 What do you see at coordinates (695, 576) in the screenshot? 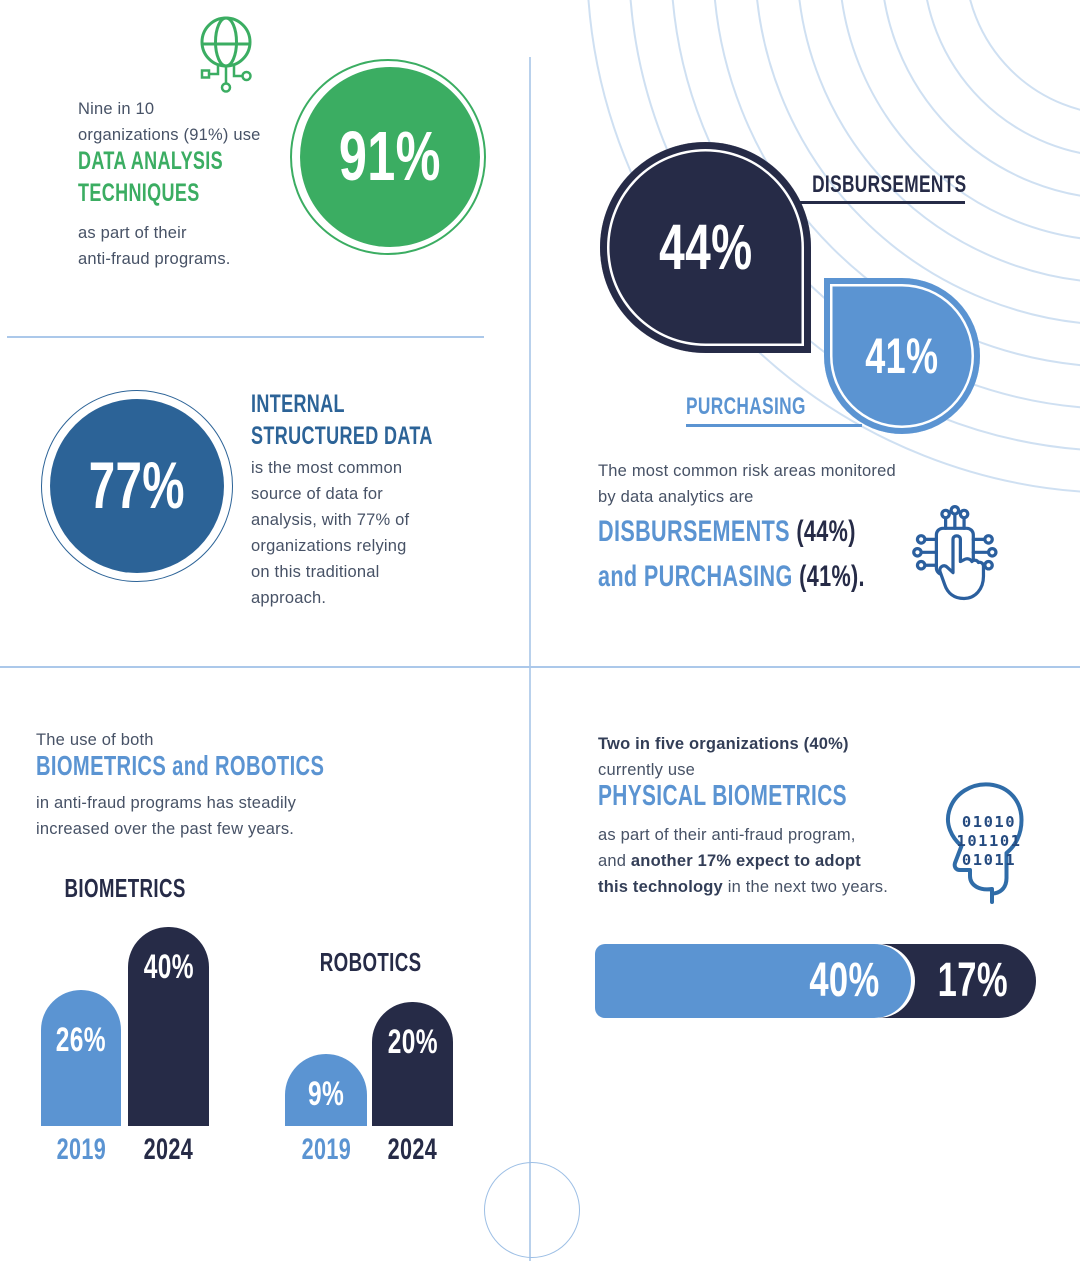
I see `risk-big-purchasing: and PURCHASING` at bounding box center [695, 576].